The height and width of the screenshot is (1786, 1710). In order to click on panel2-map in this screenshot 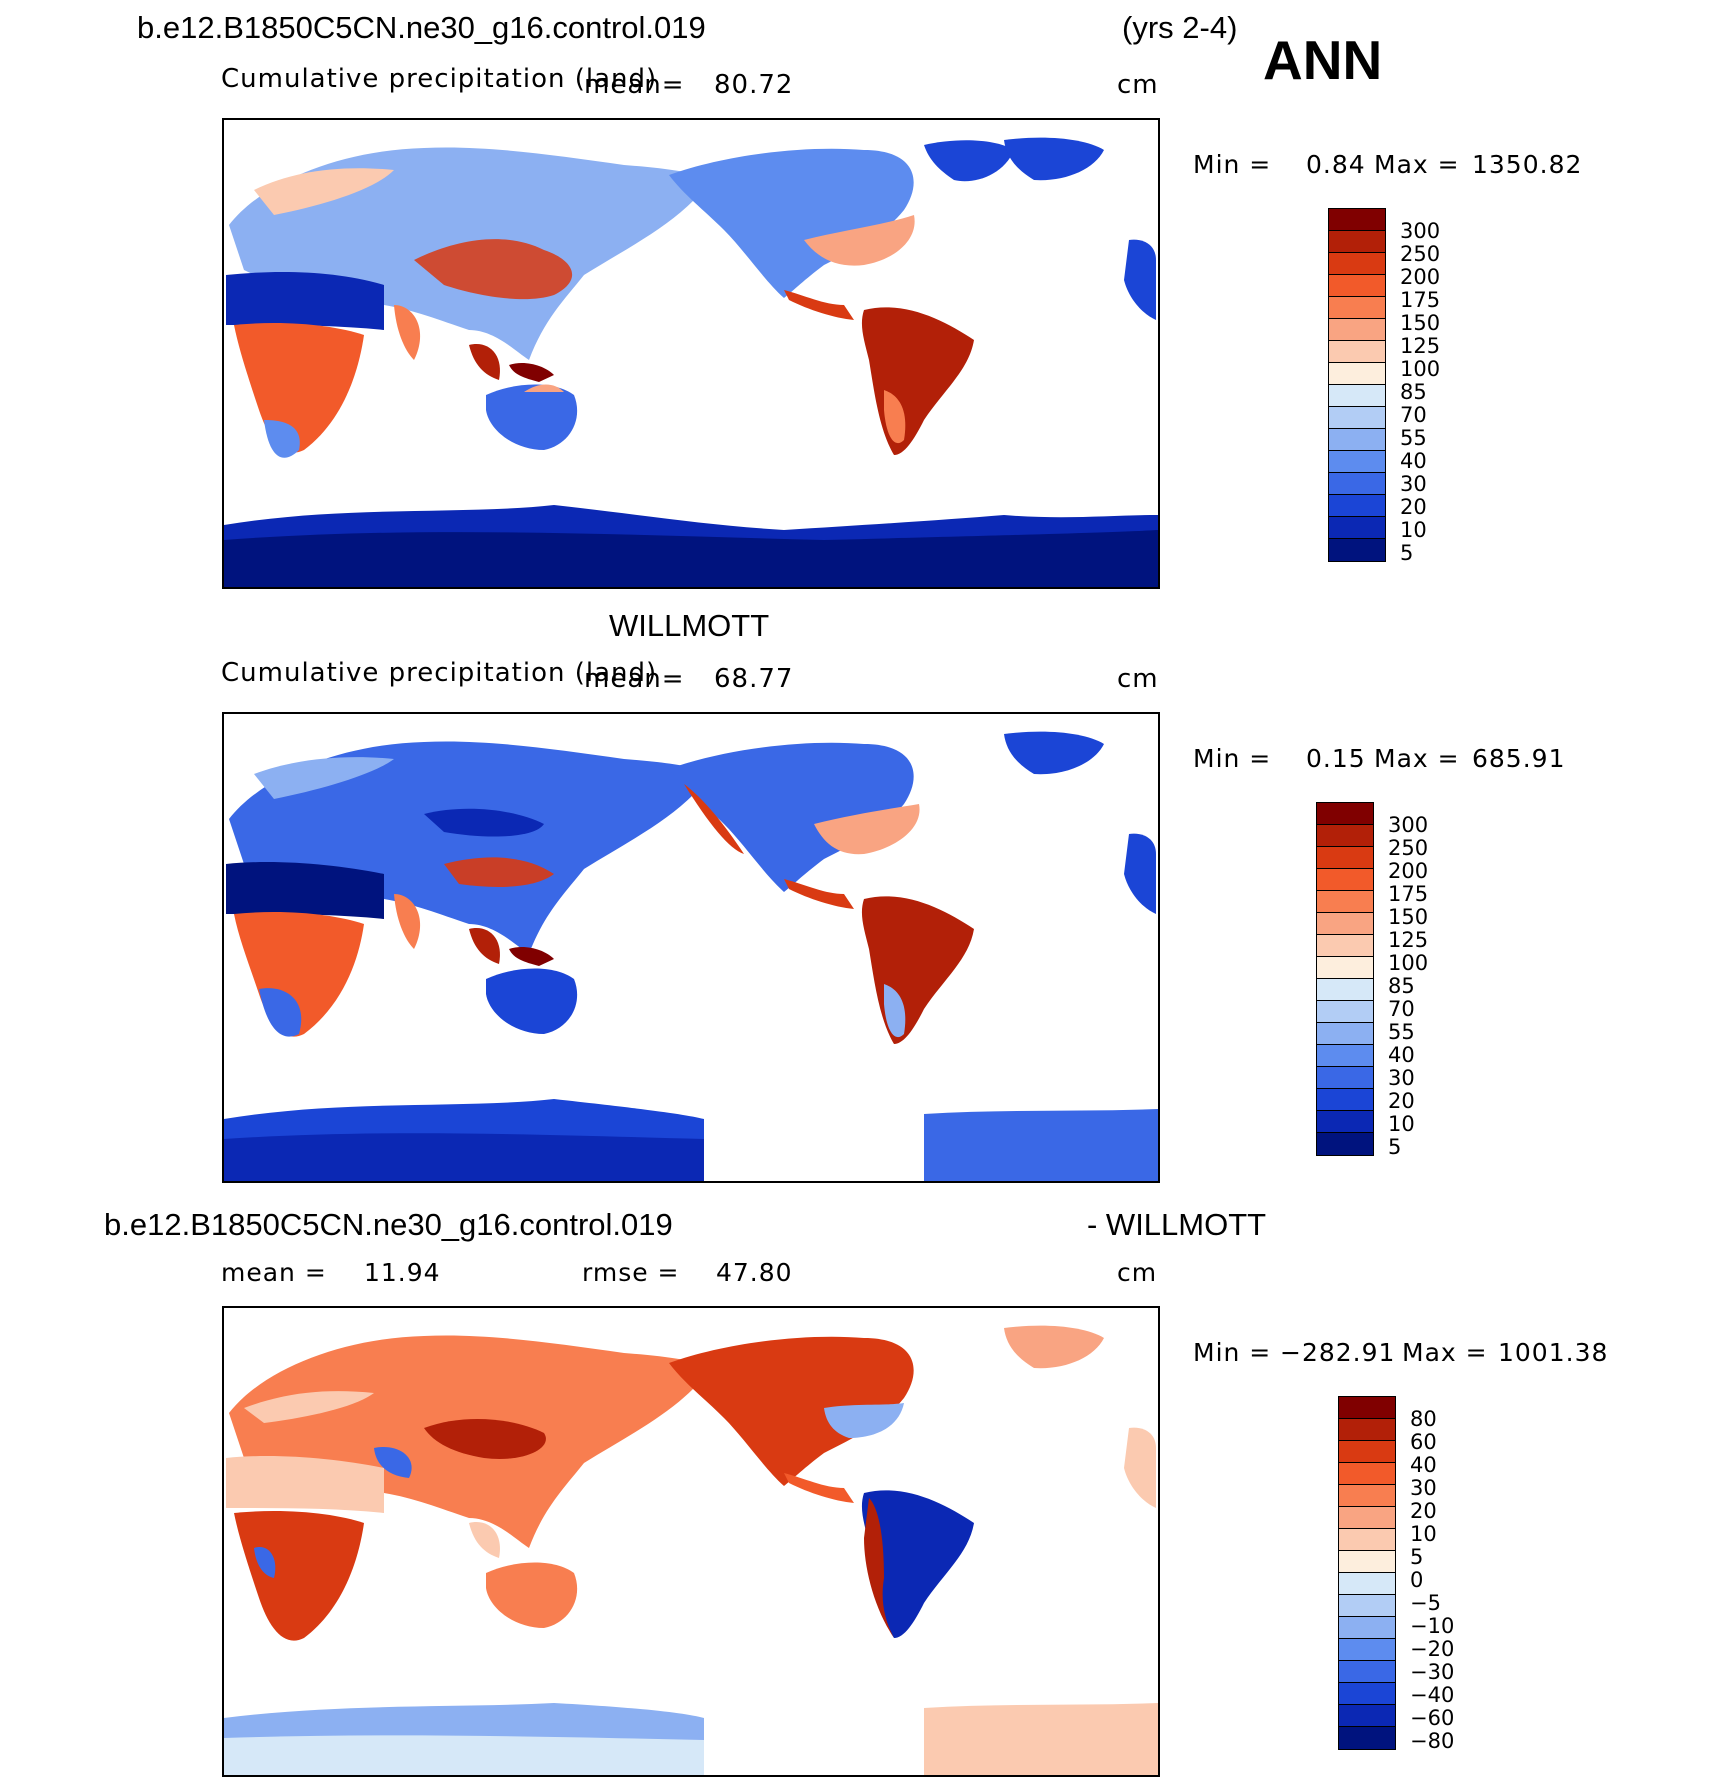, I will do `click(691, 947)`.